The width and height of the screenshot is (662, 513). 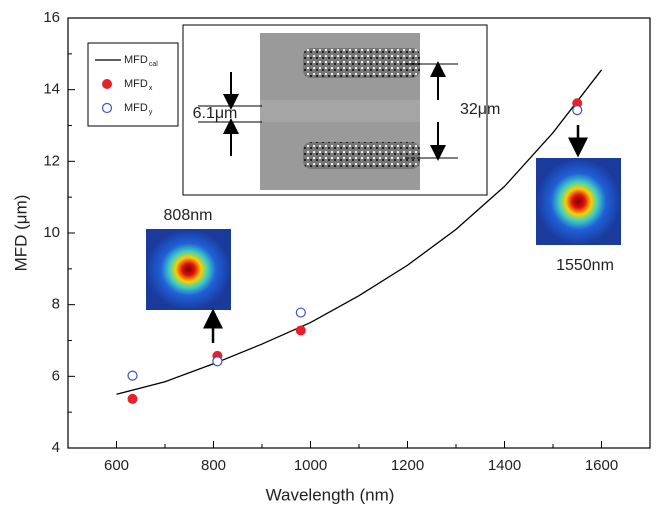 I want to click on x-tick-label: 600, so click(x=116, y=465).